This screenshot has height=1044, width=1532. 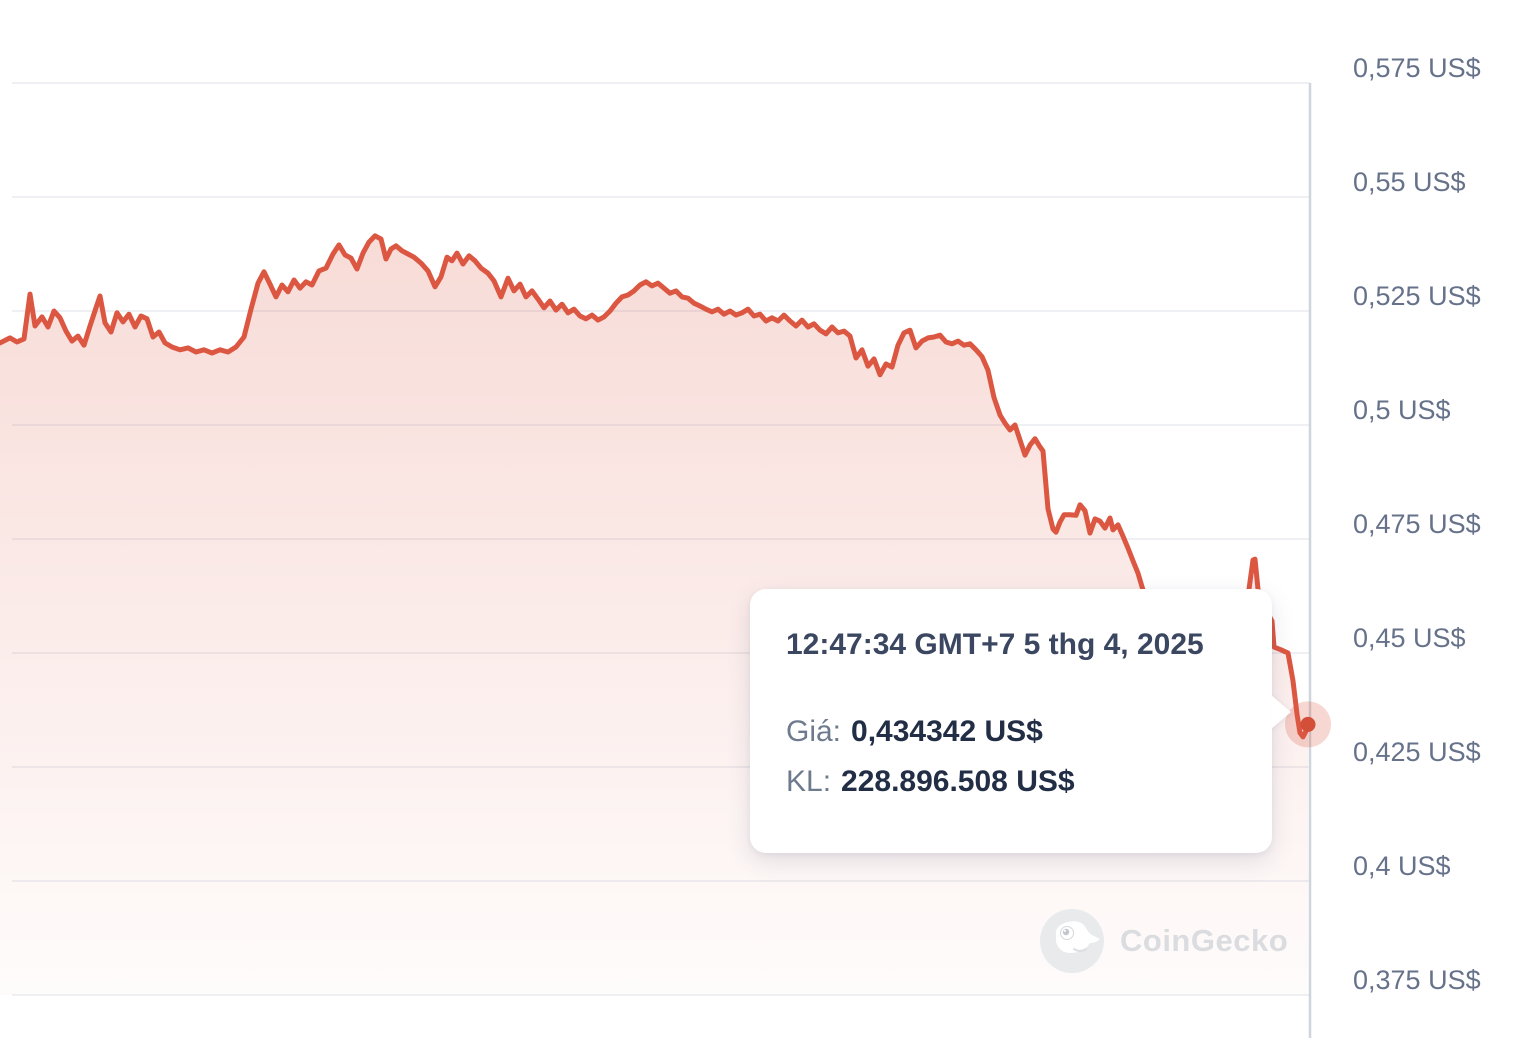 I want to click on tooltip-volume-label: KL:, so click(x=809, y=781).